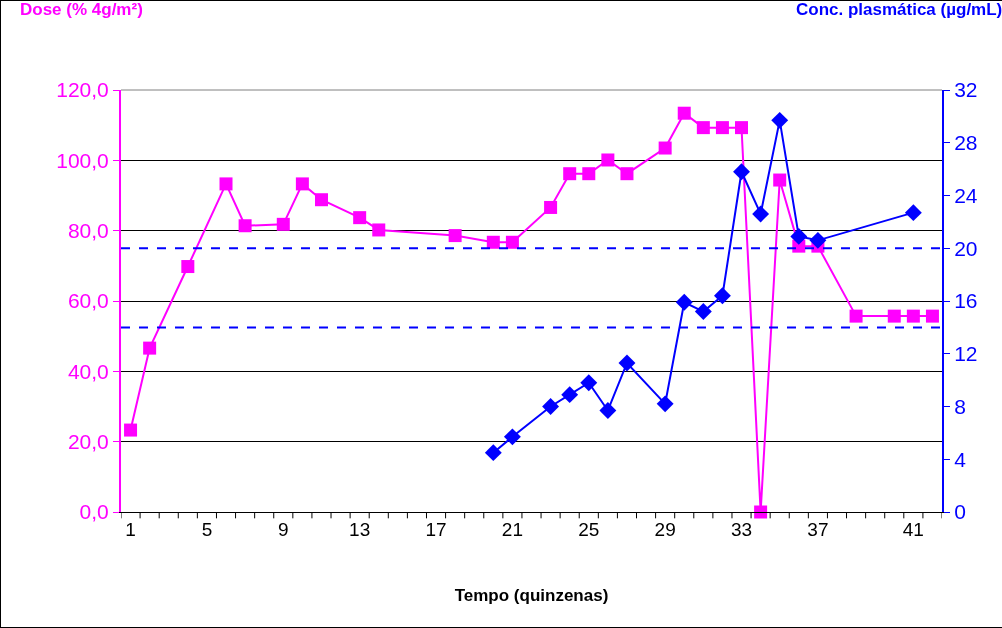 The width and height of the screenshot is (1002, 628). Describe the element at coordinates (966, 90) in the screenshot. I see `y2-tick-label: 32` at that location.